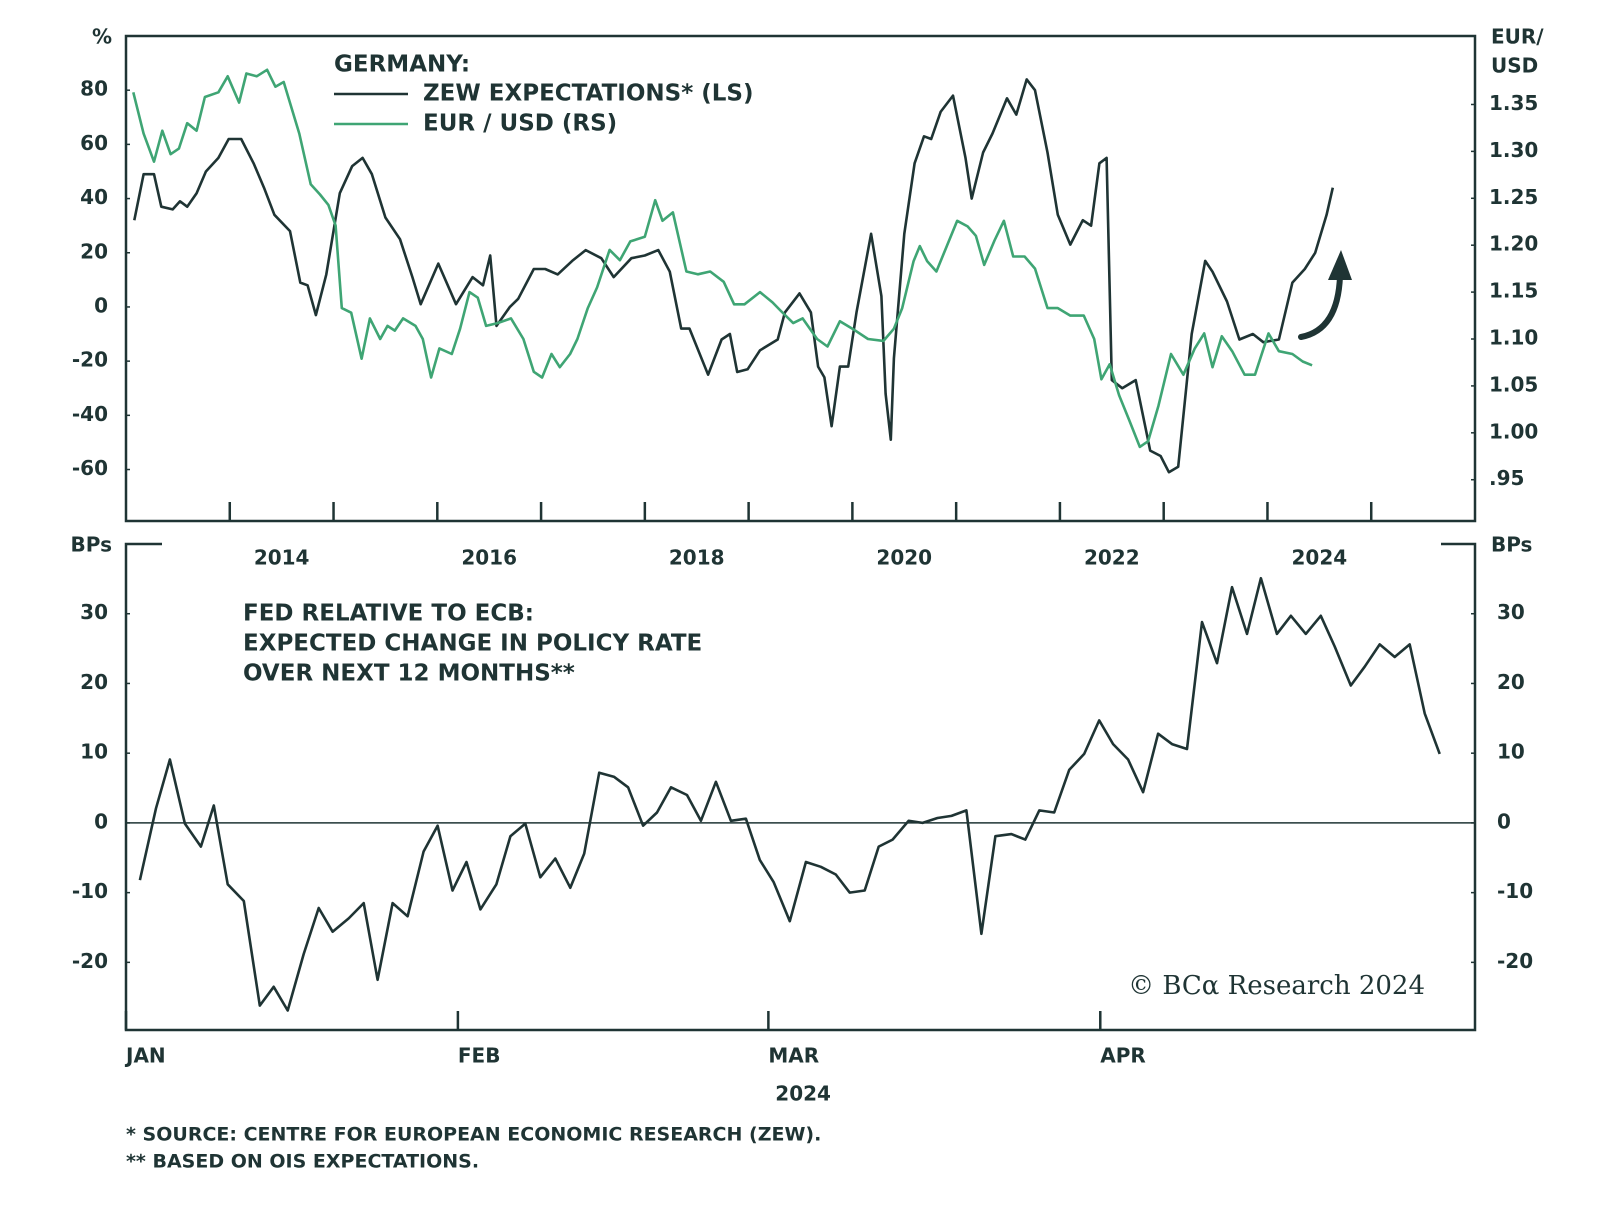 Image resolution: width=1600 pixels, height=1205 pixels. I want to click on legend-label: EUR / USD (RS), so click(520, 124).